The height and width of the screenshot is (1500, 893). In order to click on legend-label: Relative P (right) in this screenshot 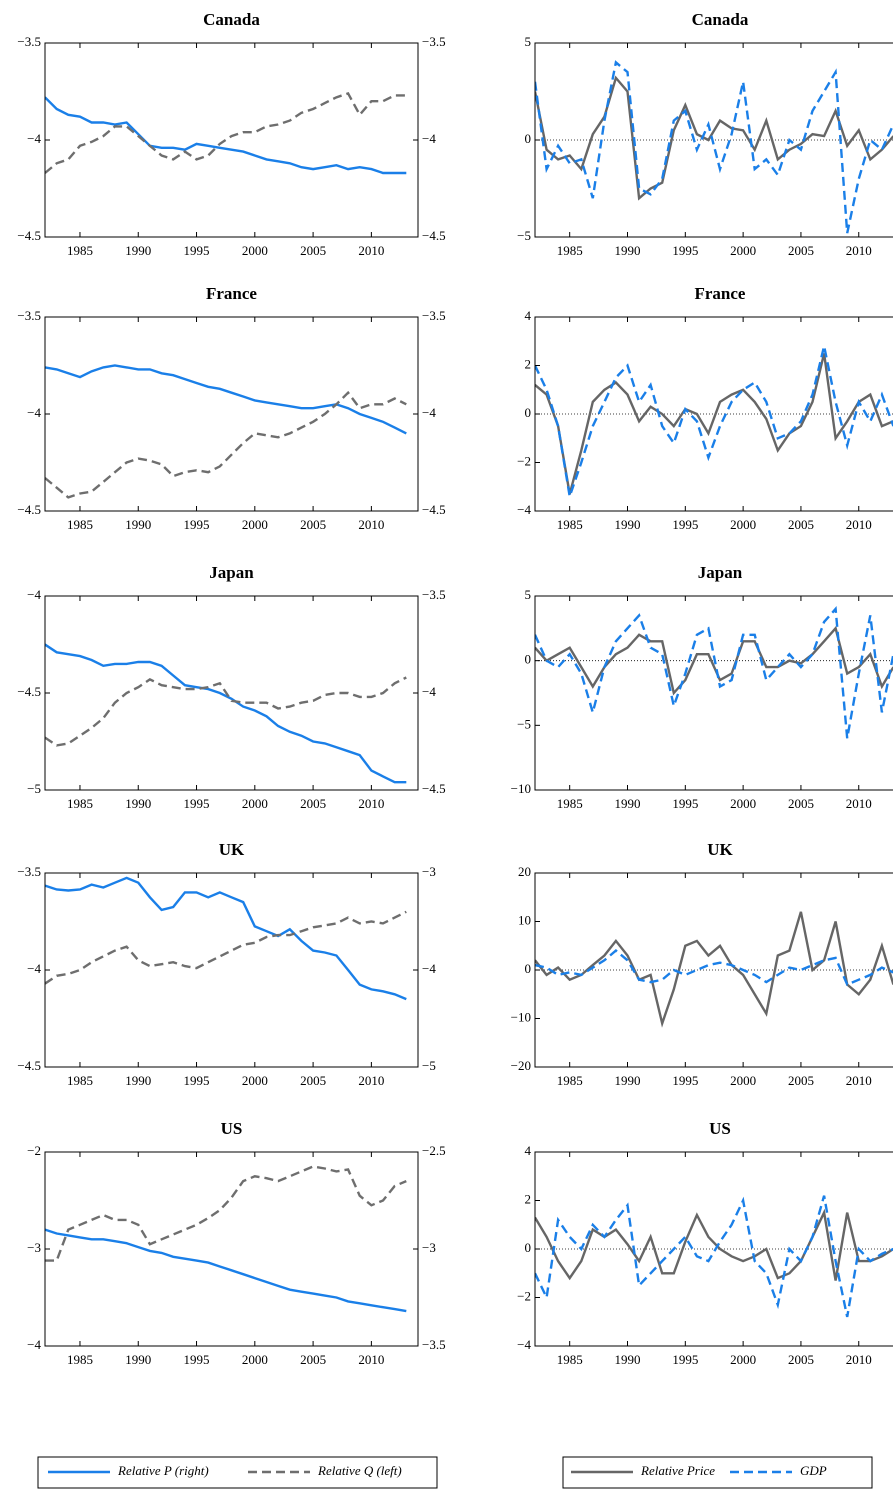, I will do `click(163, 1470)`.